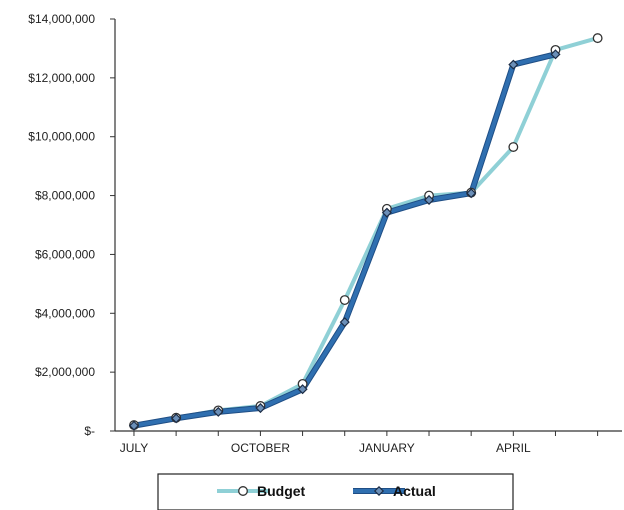 This screenshot has width=624, height=510. What do you see at coordinates (65, 313) in the screenshot?
I see `y-tick-label: $4,000,000` at bounding box center [65, 313].